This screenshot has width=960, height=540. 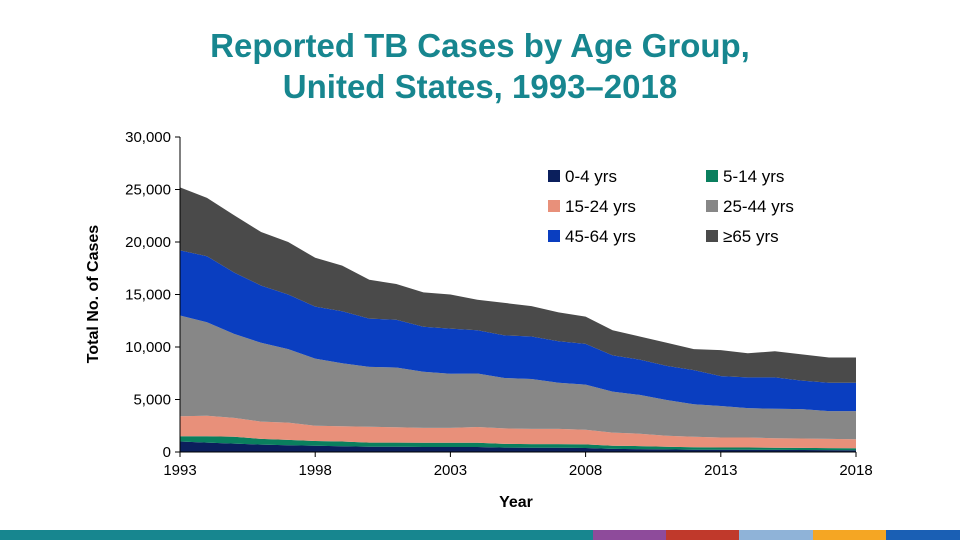 What do you see at coordinates (753, 176) in the screenshot?
I see `legend-label: 5-14 yrs` at bounding box center [753, 176].